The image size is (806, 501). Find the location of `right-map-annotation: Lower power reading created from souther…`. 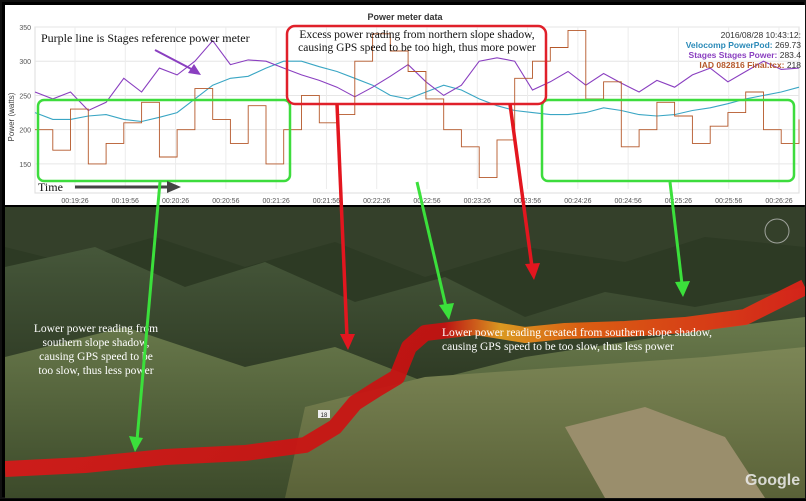

right-map-annotation: Lower power reading created from souther… is located at coordinates (577, 340).